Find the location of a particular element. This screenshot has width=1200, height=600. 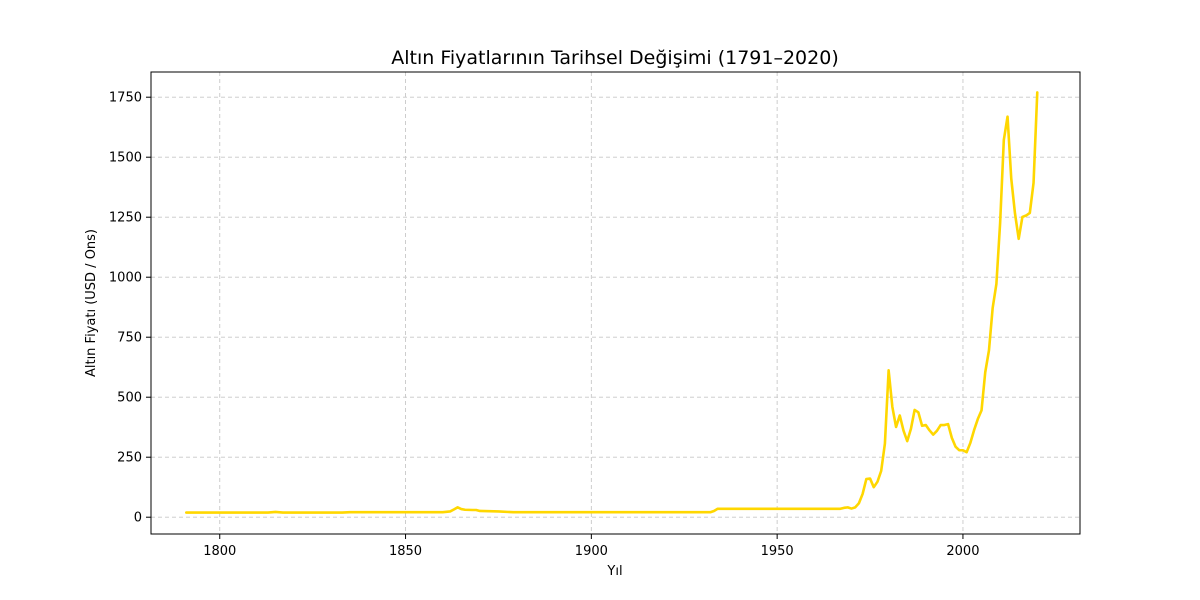

y-tick-label: 1750 is located at coordinates (125, 98).